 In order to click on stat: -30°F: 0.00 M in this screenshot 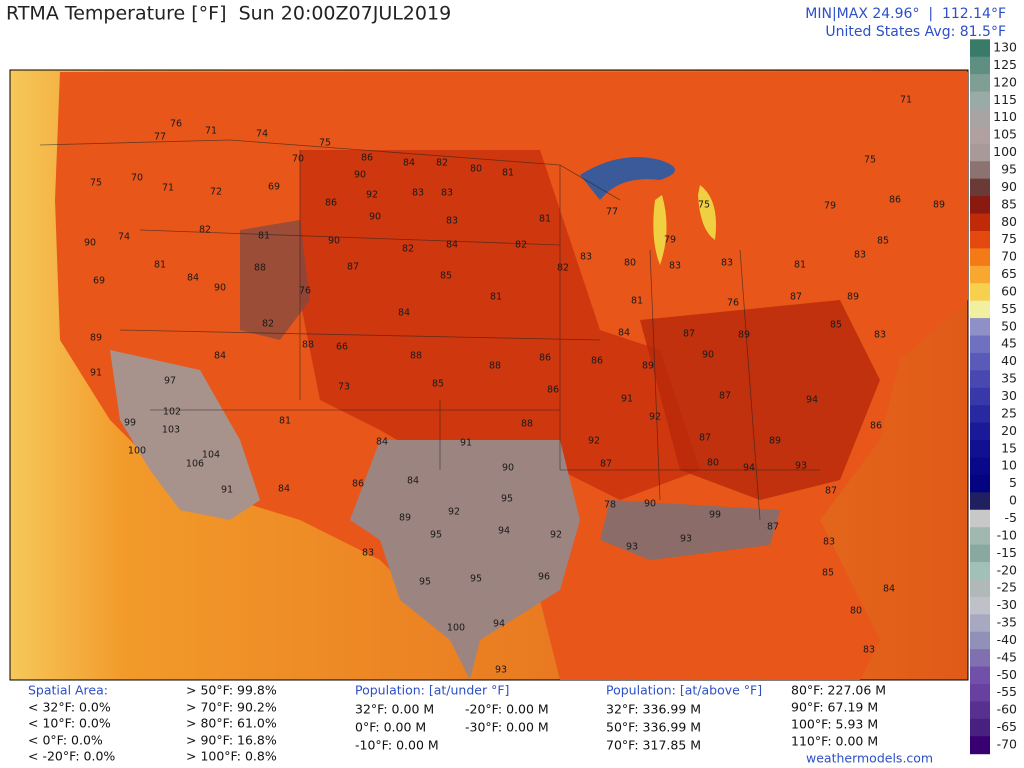, I will do `click(507, 727)`.